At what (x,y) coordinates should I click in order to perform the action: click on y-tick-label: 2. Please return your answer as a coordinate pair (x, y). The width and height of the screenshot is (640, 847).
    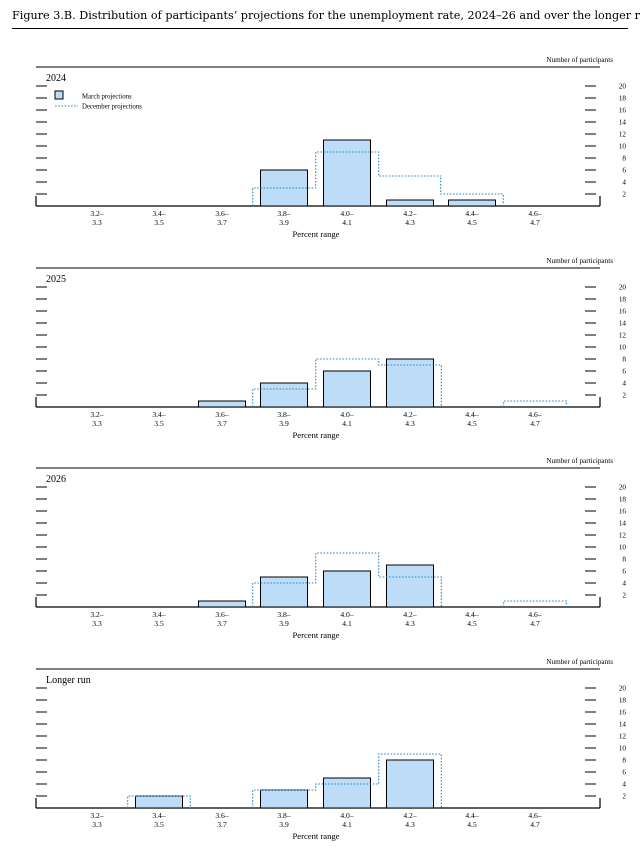
    Looking at the image, I should click on (624, 396).